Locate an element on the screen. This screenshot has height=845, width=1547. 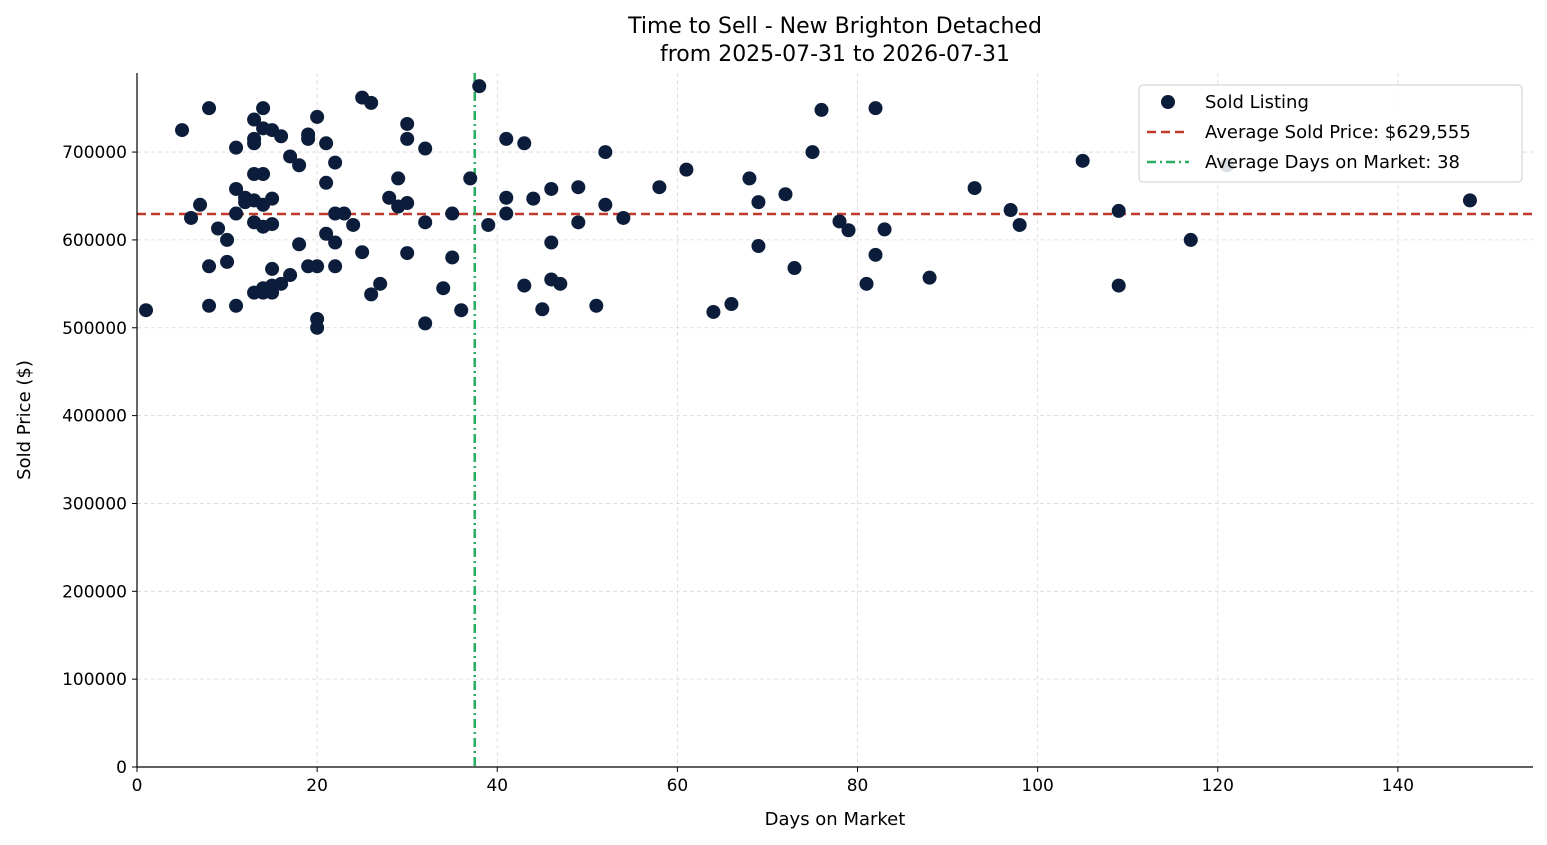
legend-box is located at coordinates (1330, 133).